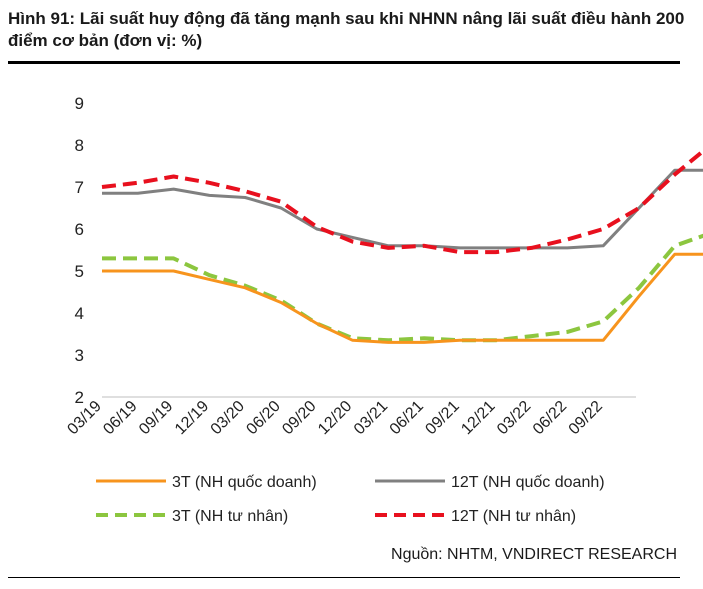 The image size is (703, 589). What do you see at coordinates (79, 250) in the screenshot?
I see `y-axis-ticks: 2 3 4 5 6 7 8 9` at bounding box center [79, 250].